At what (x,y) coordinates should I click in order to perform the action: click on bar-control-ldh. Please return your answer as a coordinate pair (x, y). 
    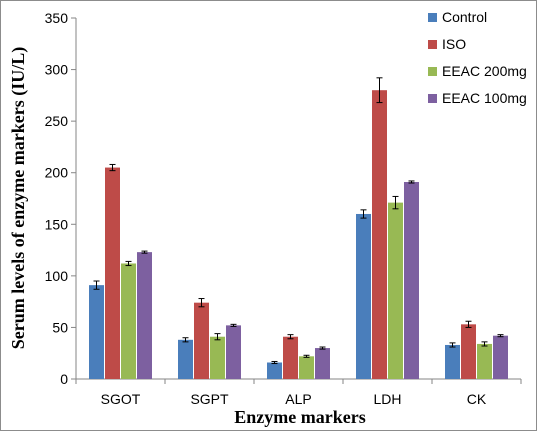
    Looking at the image, I should click on (363, 296).